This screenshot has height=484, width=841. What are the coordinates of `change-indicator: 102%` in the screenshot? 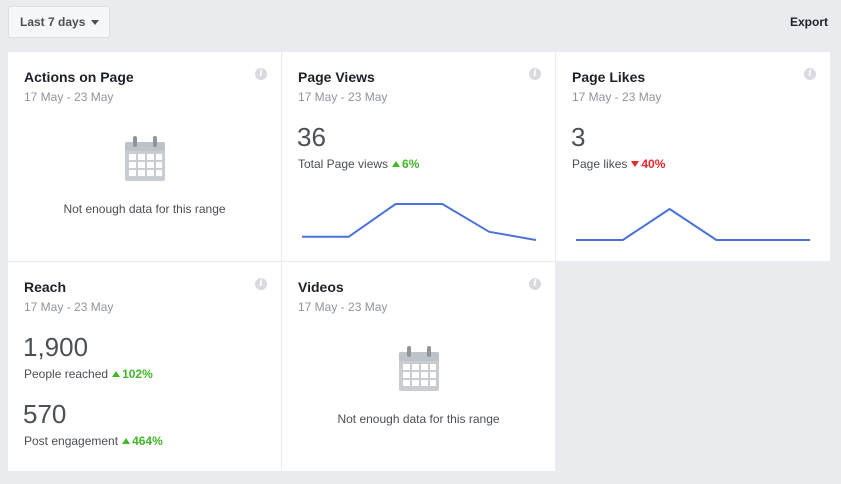 It's located at (132, 374).